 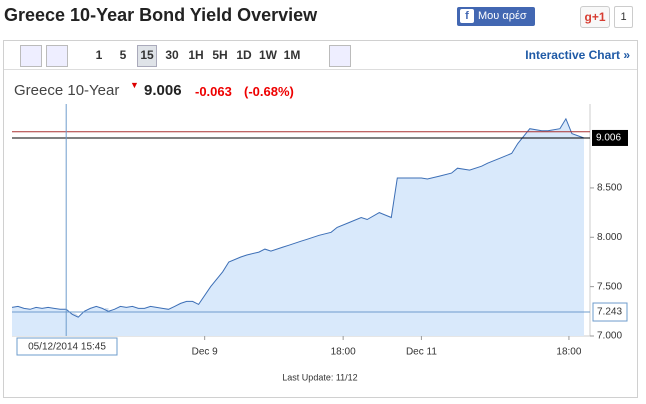 I want to click on interval-button: 1M, so click(x=292, y=55).